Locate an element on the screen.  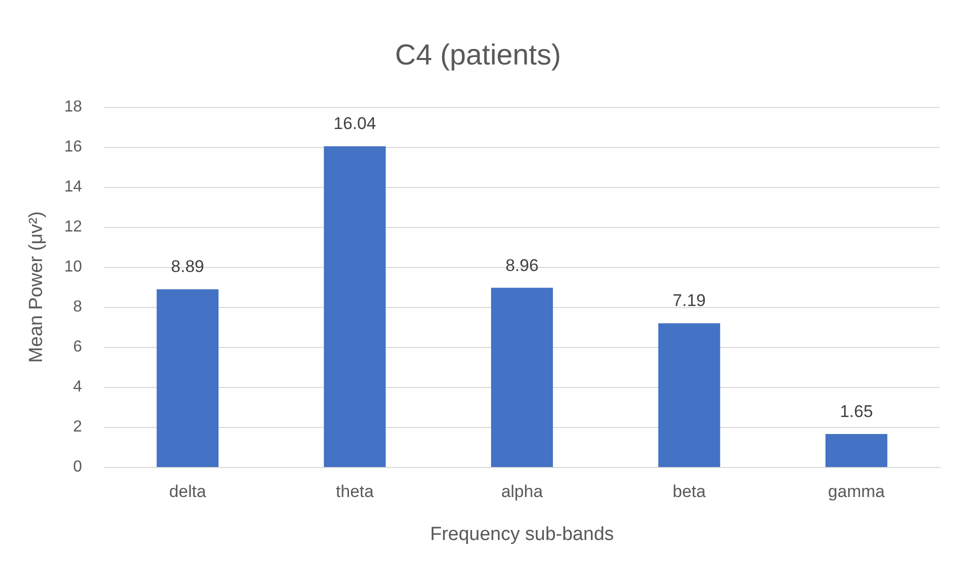
y-tick-label: 0 is located at coordinates (77, 467).